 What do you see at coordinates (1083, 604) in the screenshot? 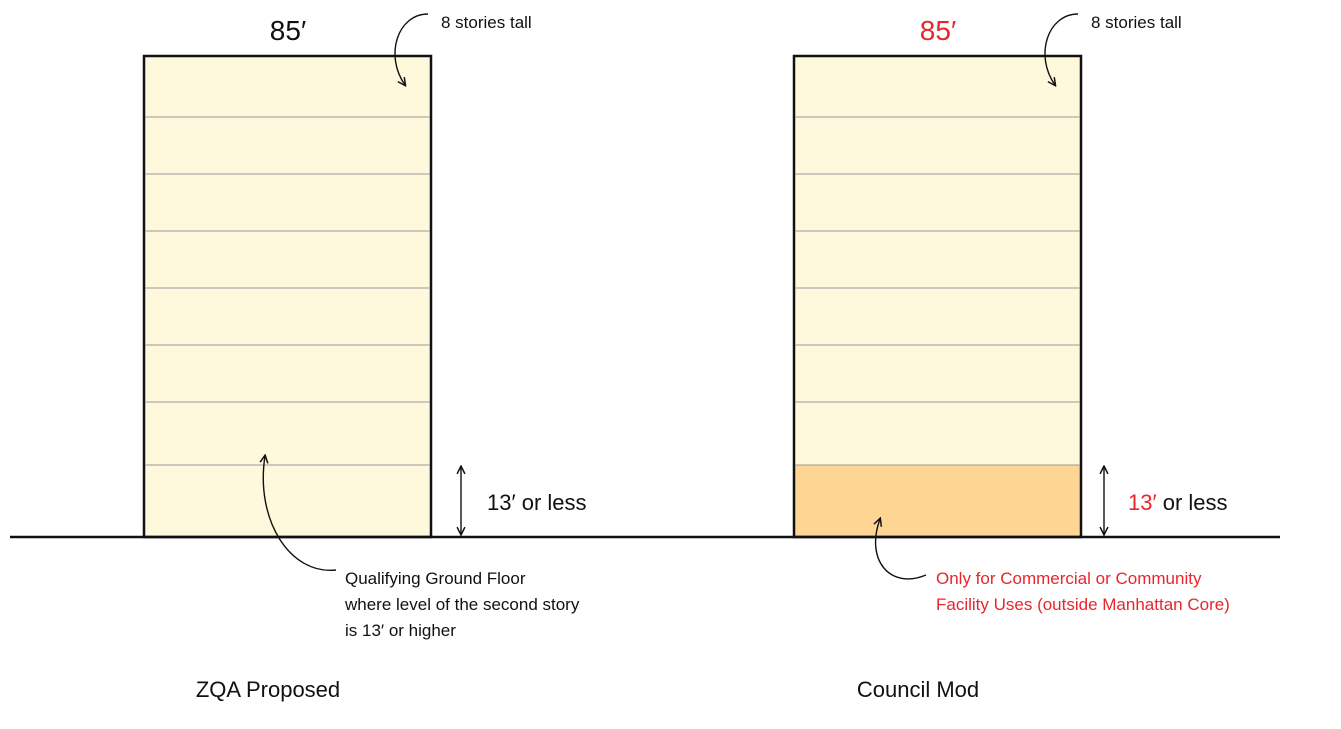
I see `note-line: Facility Uses (outside Manhattan Core)` at bounding box center [1083, 604].